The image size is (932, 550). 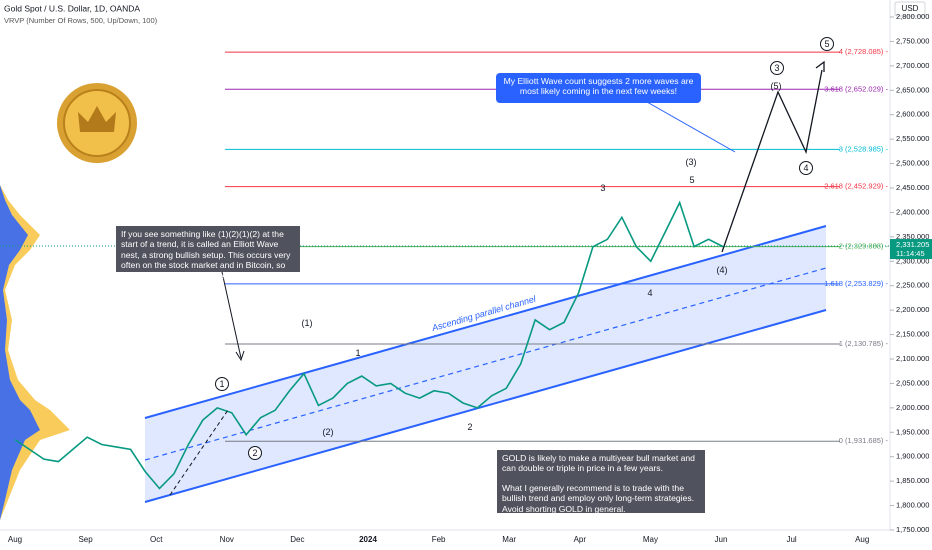 I want to click on x-tick-label: May, so click(x=650, y=539).